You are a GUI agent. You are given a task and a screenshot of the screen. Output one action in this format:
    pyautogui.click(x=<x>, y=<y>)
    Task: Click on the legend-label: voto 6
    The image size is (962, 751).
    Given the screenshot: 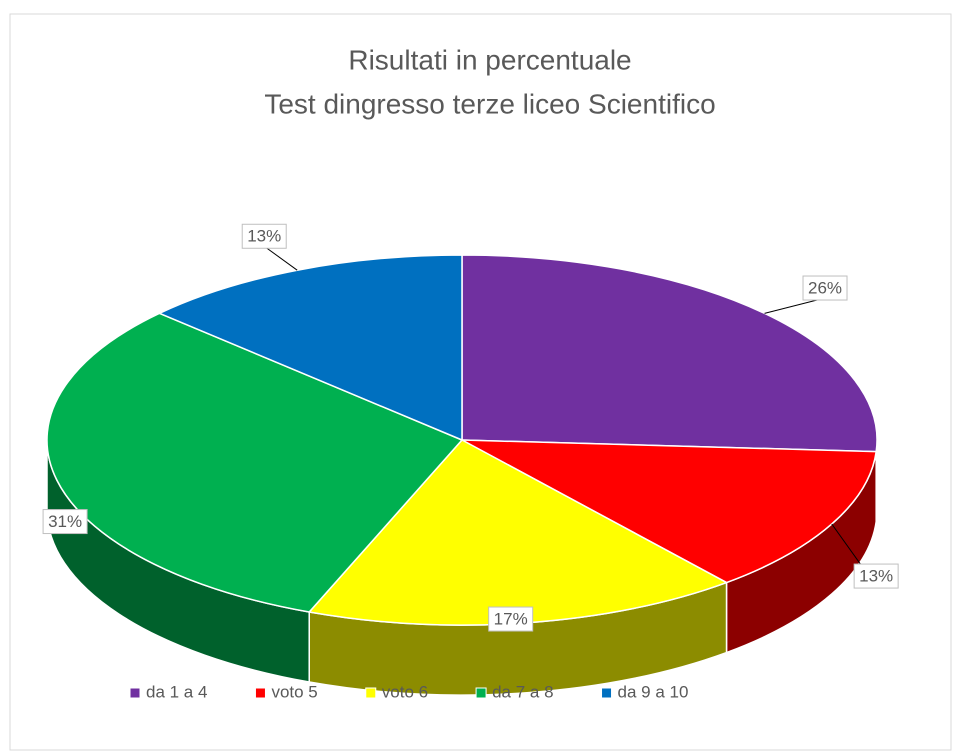 What is the action you would take?
    pyautogui.click(x=405, y=691)
    